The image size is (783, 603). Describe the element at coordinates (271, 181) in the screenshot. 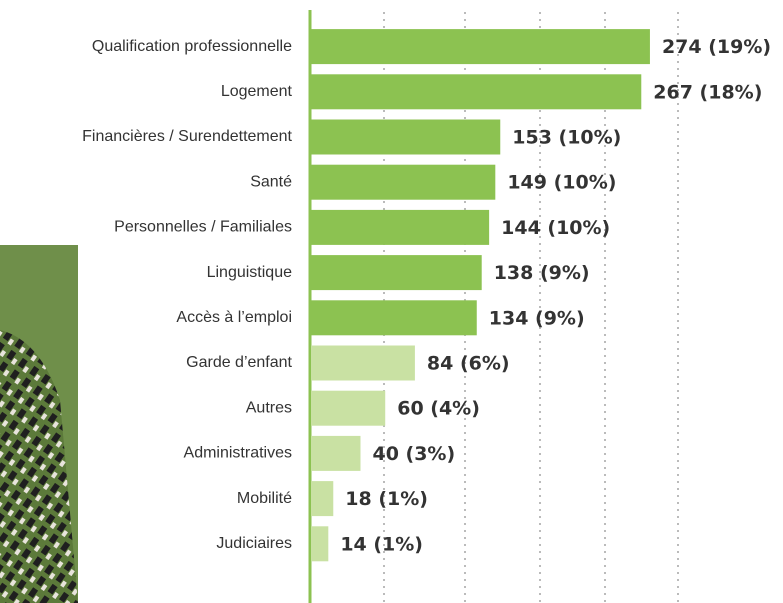

I see `category-label: Santé` at that location.